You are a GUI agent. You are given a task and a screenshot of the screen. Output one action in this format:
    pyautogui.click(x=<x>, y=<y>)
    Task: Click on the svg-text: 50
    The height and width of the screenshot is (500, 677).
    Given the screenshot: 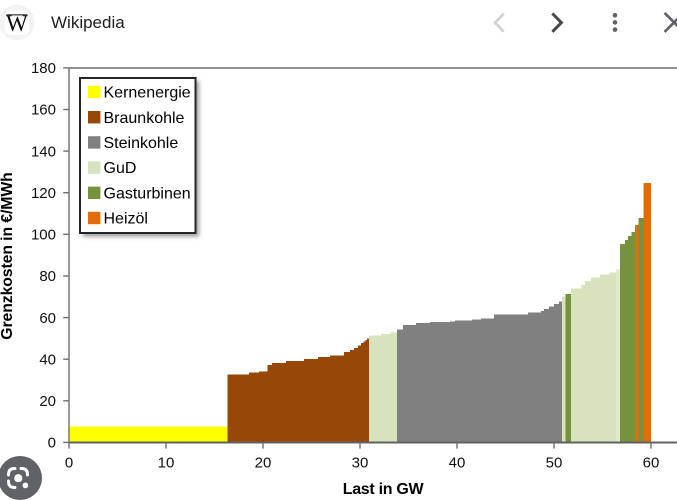 What is the action you would take?
    pyautogui.click(x=554, y=463)
    